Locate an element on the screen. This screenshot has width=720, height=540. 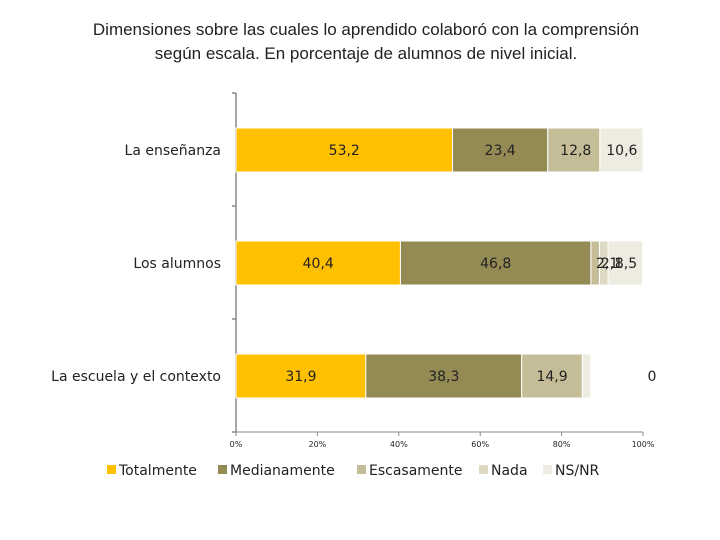
bar-escasamente-la-escuela-y-el-contexto is located at coordinates (552, 376).